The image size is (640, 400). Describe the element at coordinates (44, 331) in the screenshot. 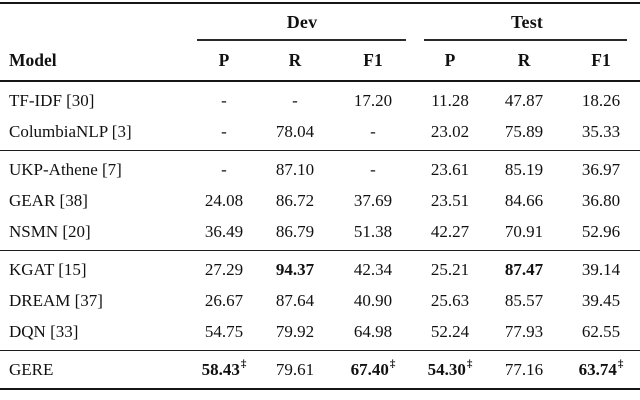

I see `model-name-cell: DQN [33]` at that location.